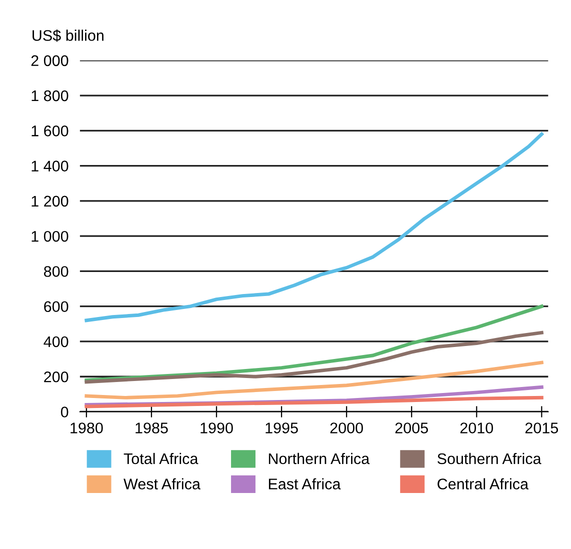 Image resolution: width=571 pixels, height=549 pixels. What do you see at coordinates (162, 484) in the screenshot?
I see `legend-label: West Africa` at bounding box center [162, 484].